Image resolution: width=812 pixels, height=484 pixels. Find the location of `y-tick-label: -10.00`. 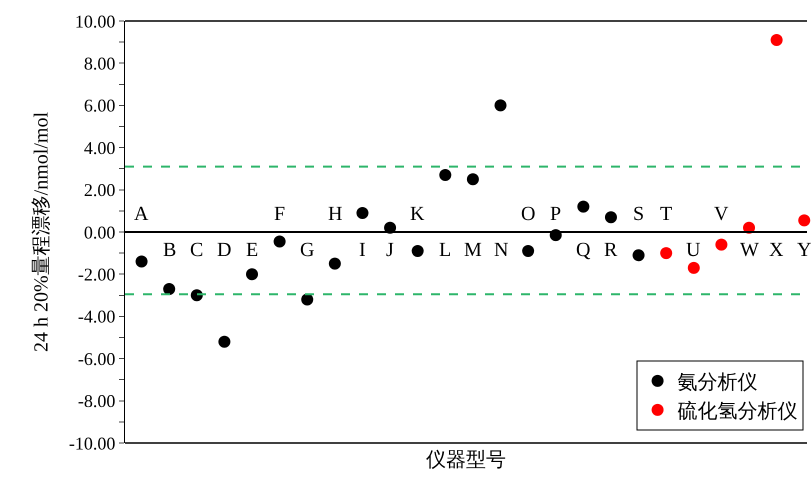

y-tick-label: -10.00 is located at coordinates (92, 443).